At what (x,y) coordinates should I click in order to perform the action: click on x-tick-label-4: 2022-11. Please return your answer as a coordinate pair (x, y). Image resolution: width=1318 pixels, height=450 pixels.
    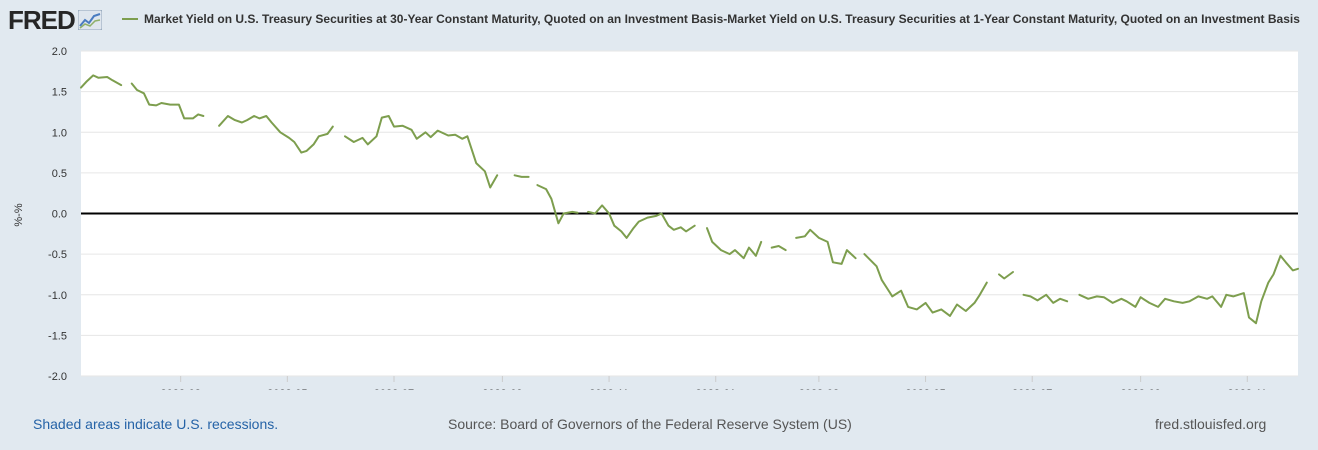
    Looking at the image, I should click on (609, 389).